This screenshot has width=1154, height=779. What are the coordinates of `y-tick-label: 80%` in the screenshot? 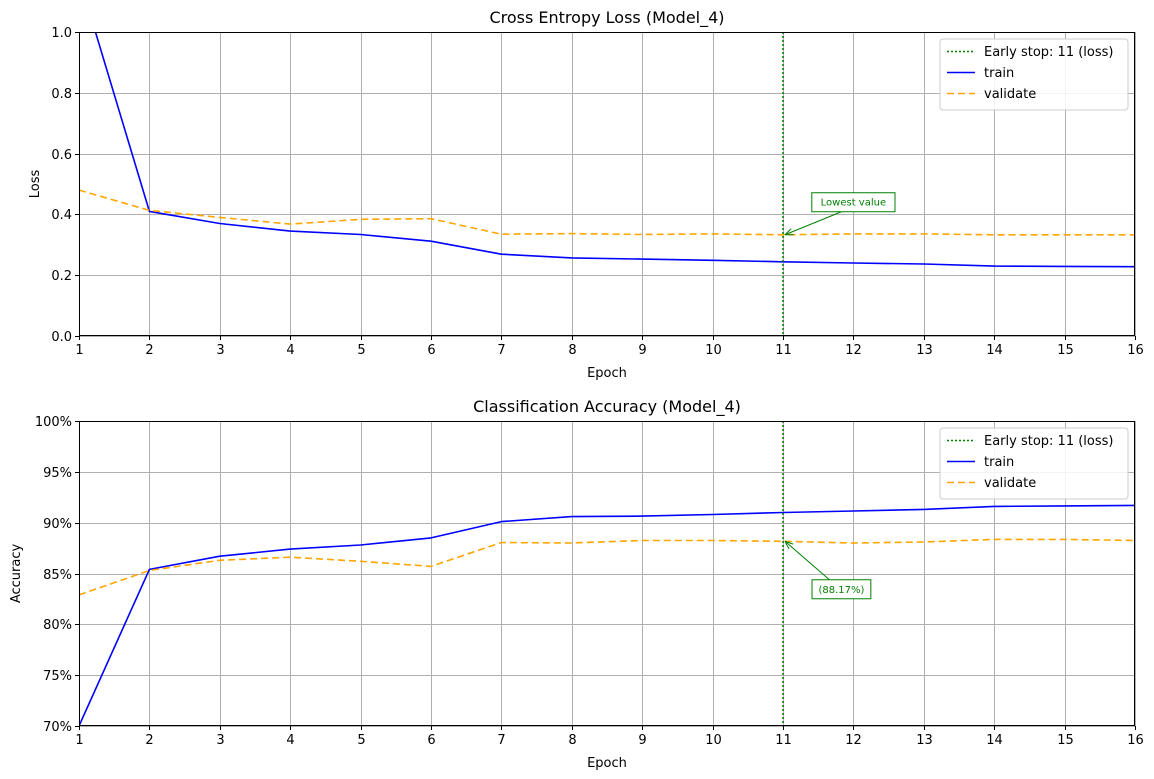 It's located at (57, 625).